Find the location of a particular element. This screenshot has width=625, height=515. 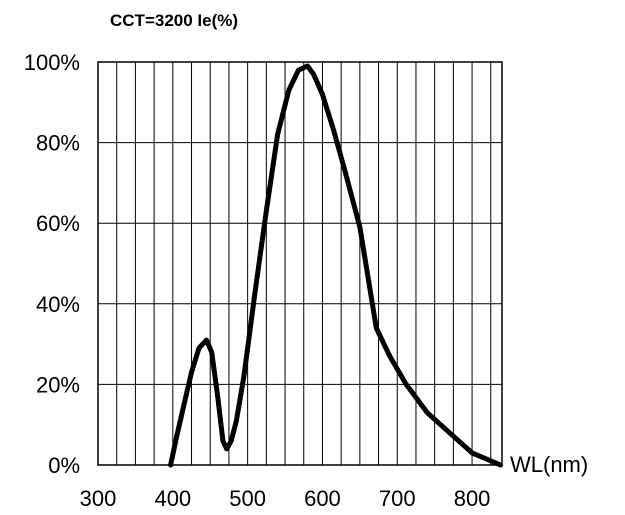

x-tick-label: 400 is located at coordinates (172, 498).